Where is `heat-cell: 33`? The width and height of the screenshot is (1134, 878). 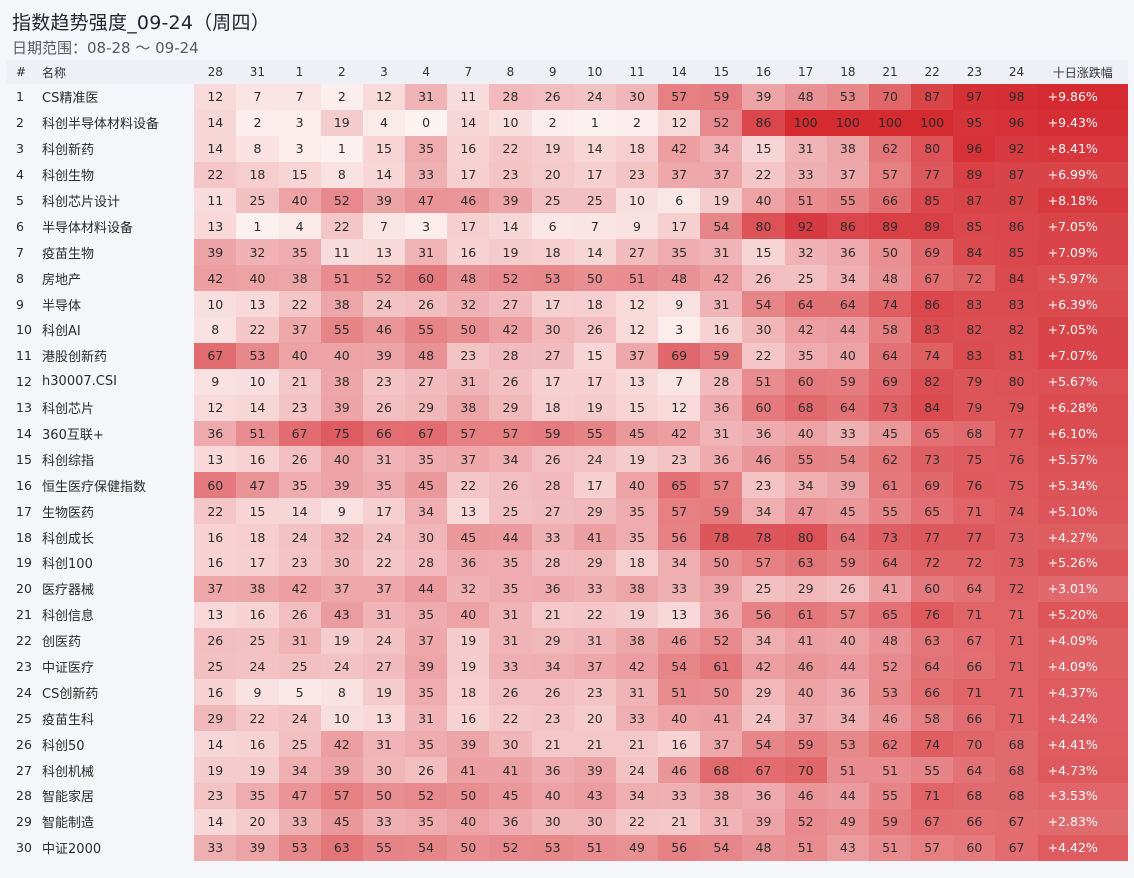 heat-cell: 33 is located at coordinates (847, 433).